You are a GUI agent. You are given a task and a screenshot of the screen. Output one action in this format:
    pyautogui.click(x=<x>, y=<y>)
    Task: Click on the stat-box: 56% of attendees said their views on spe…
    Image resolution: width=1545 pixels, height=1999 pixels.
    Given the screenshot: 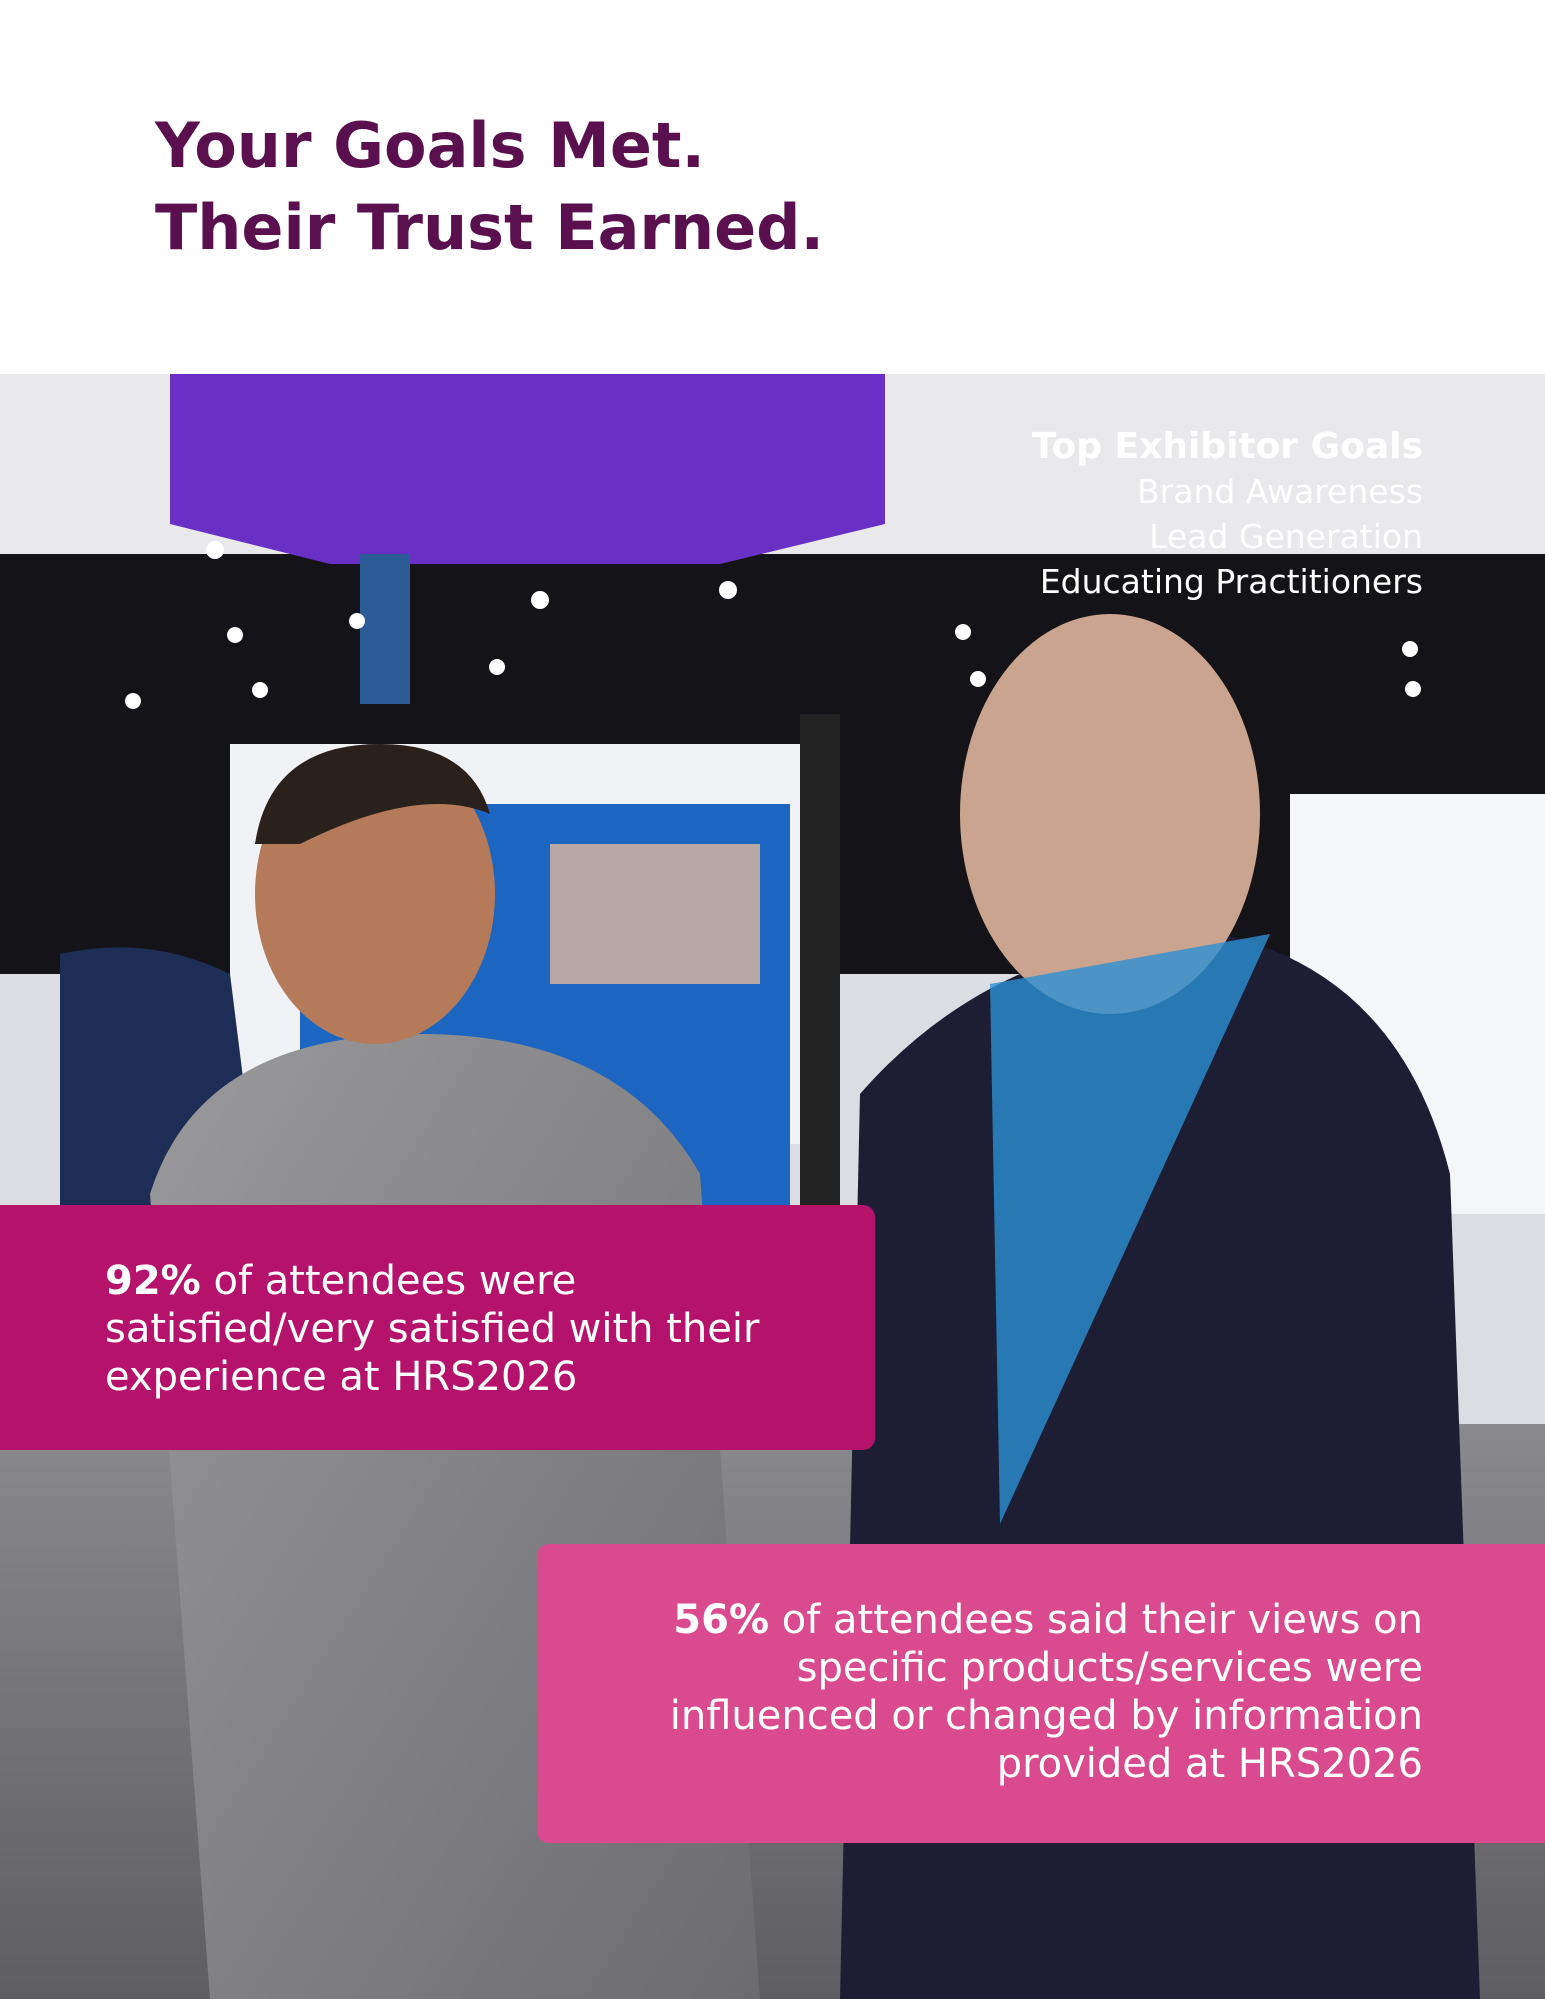 What is the action you would take?
    pyautogui.click(x=1041, y=1693)
    